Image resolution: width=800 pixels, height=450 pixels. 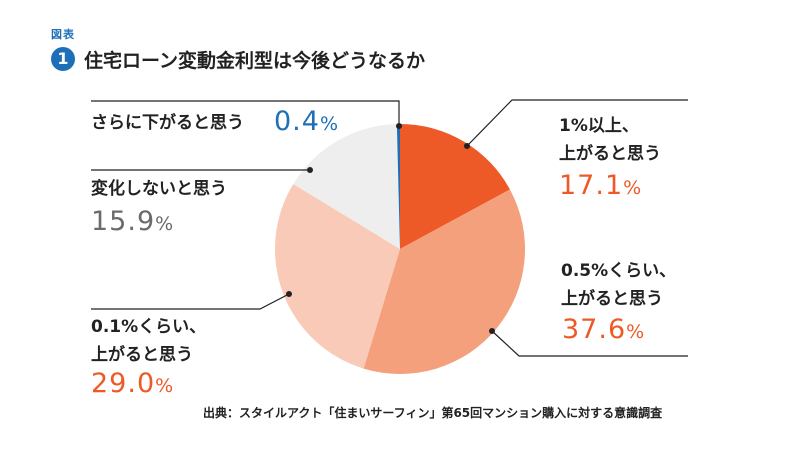 I want to click on slice-value-2: 29.0%, so click(x=132, y=385).